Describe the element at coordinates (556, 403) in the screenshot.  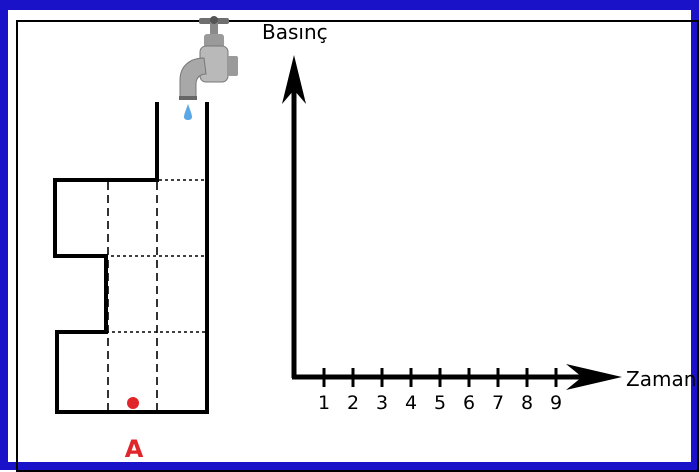
I see `x-tick-label-9: 9` at that location.